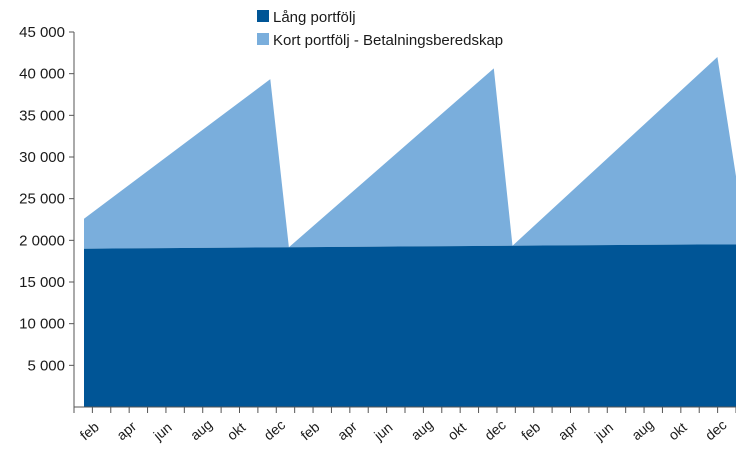 Image resolution: width=736 pixels, height=452 pixels. What do you see at coordinates (42, 74) in the screenshot?
I see `y-tick-label: 40 000` at bounding box center [42, 74].